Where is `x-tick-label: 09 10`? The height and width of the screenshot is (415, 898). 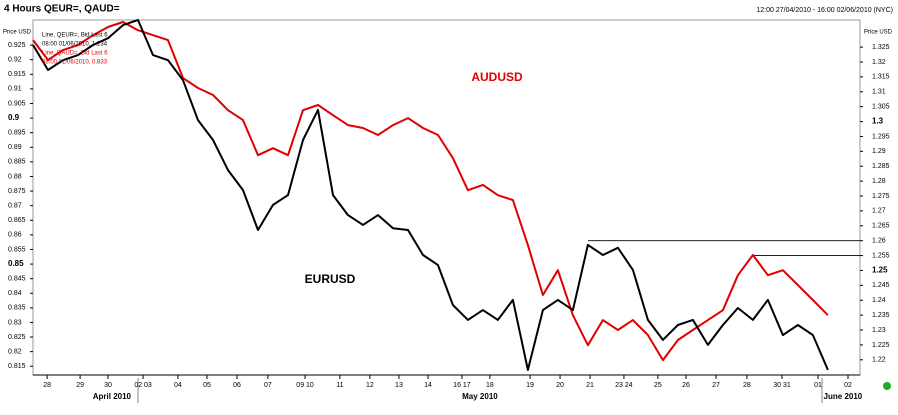
x-tick-label: 09 10 is located at coordinates (305, 385).